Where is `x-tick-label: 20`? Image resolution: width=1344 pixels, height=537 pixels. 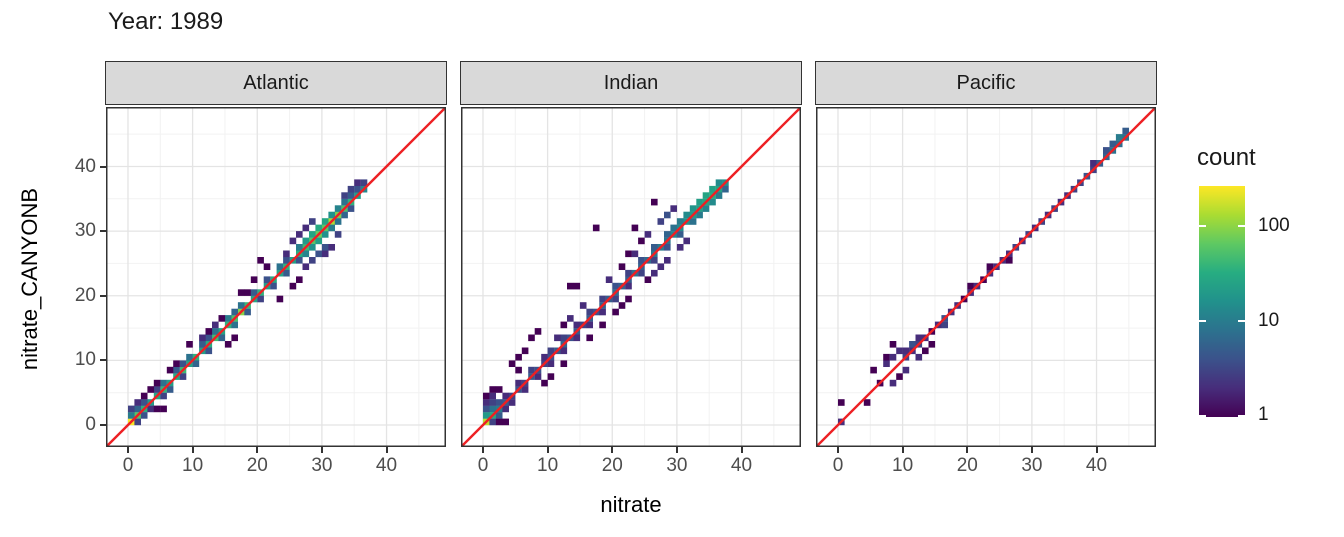 x-tick-label: 20 is located at coordinates (967, 465).